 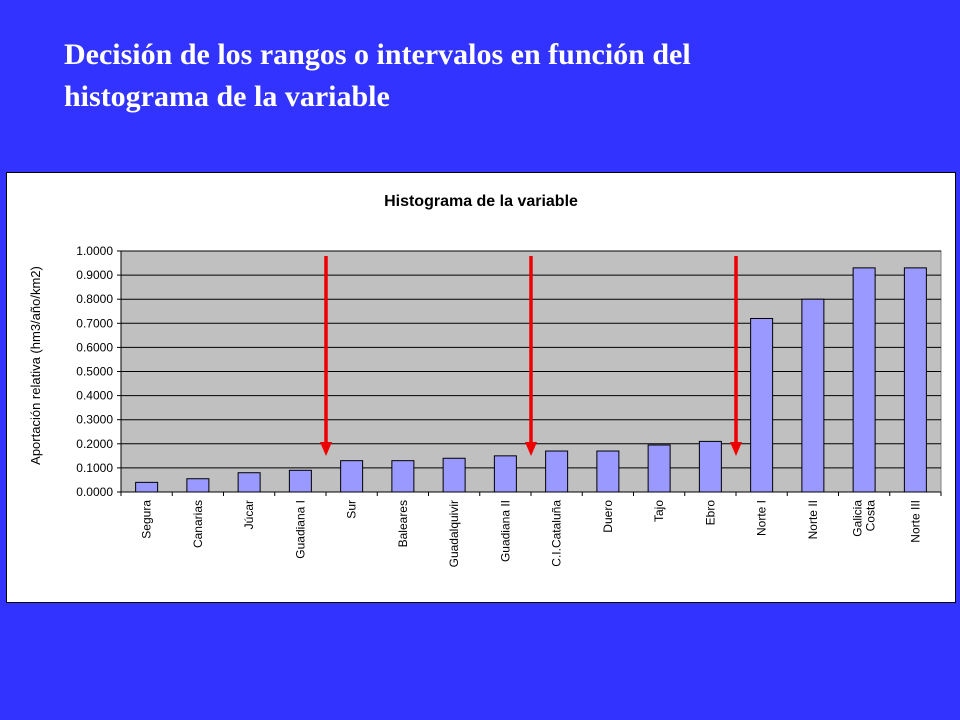 I want to click on x-category-label: Guadiana II, so click(x=505, y=531).